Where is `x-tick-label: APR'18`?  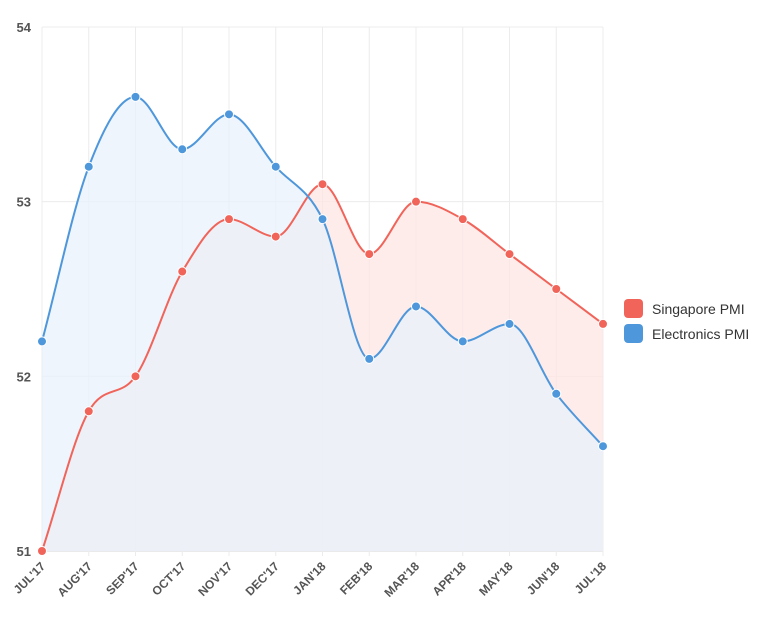
x-tick-label: APR'18 is located at coordinates (450, 579).